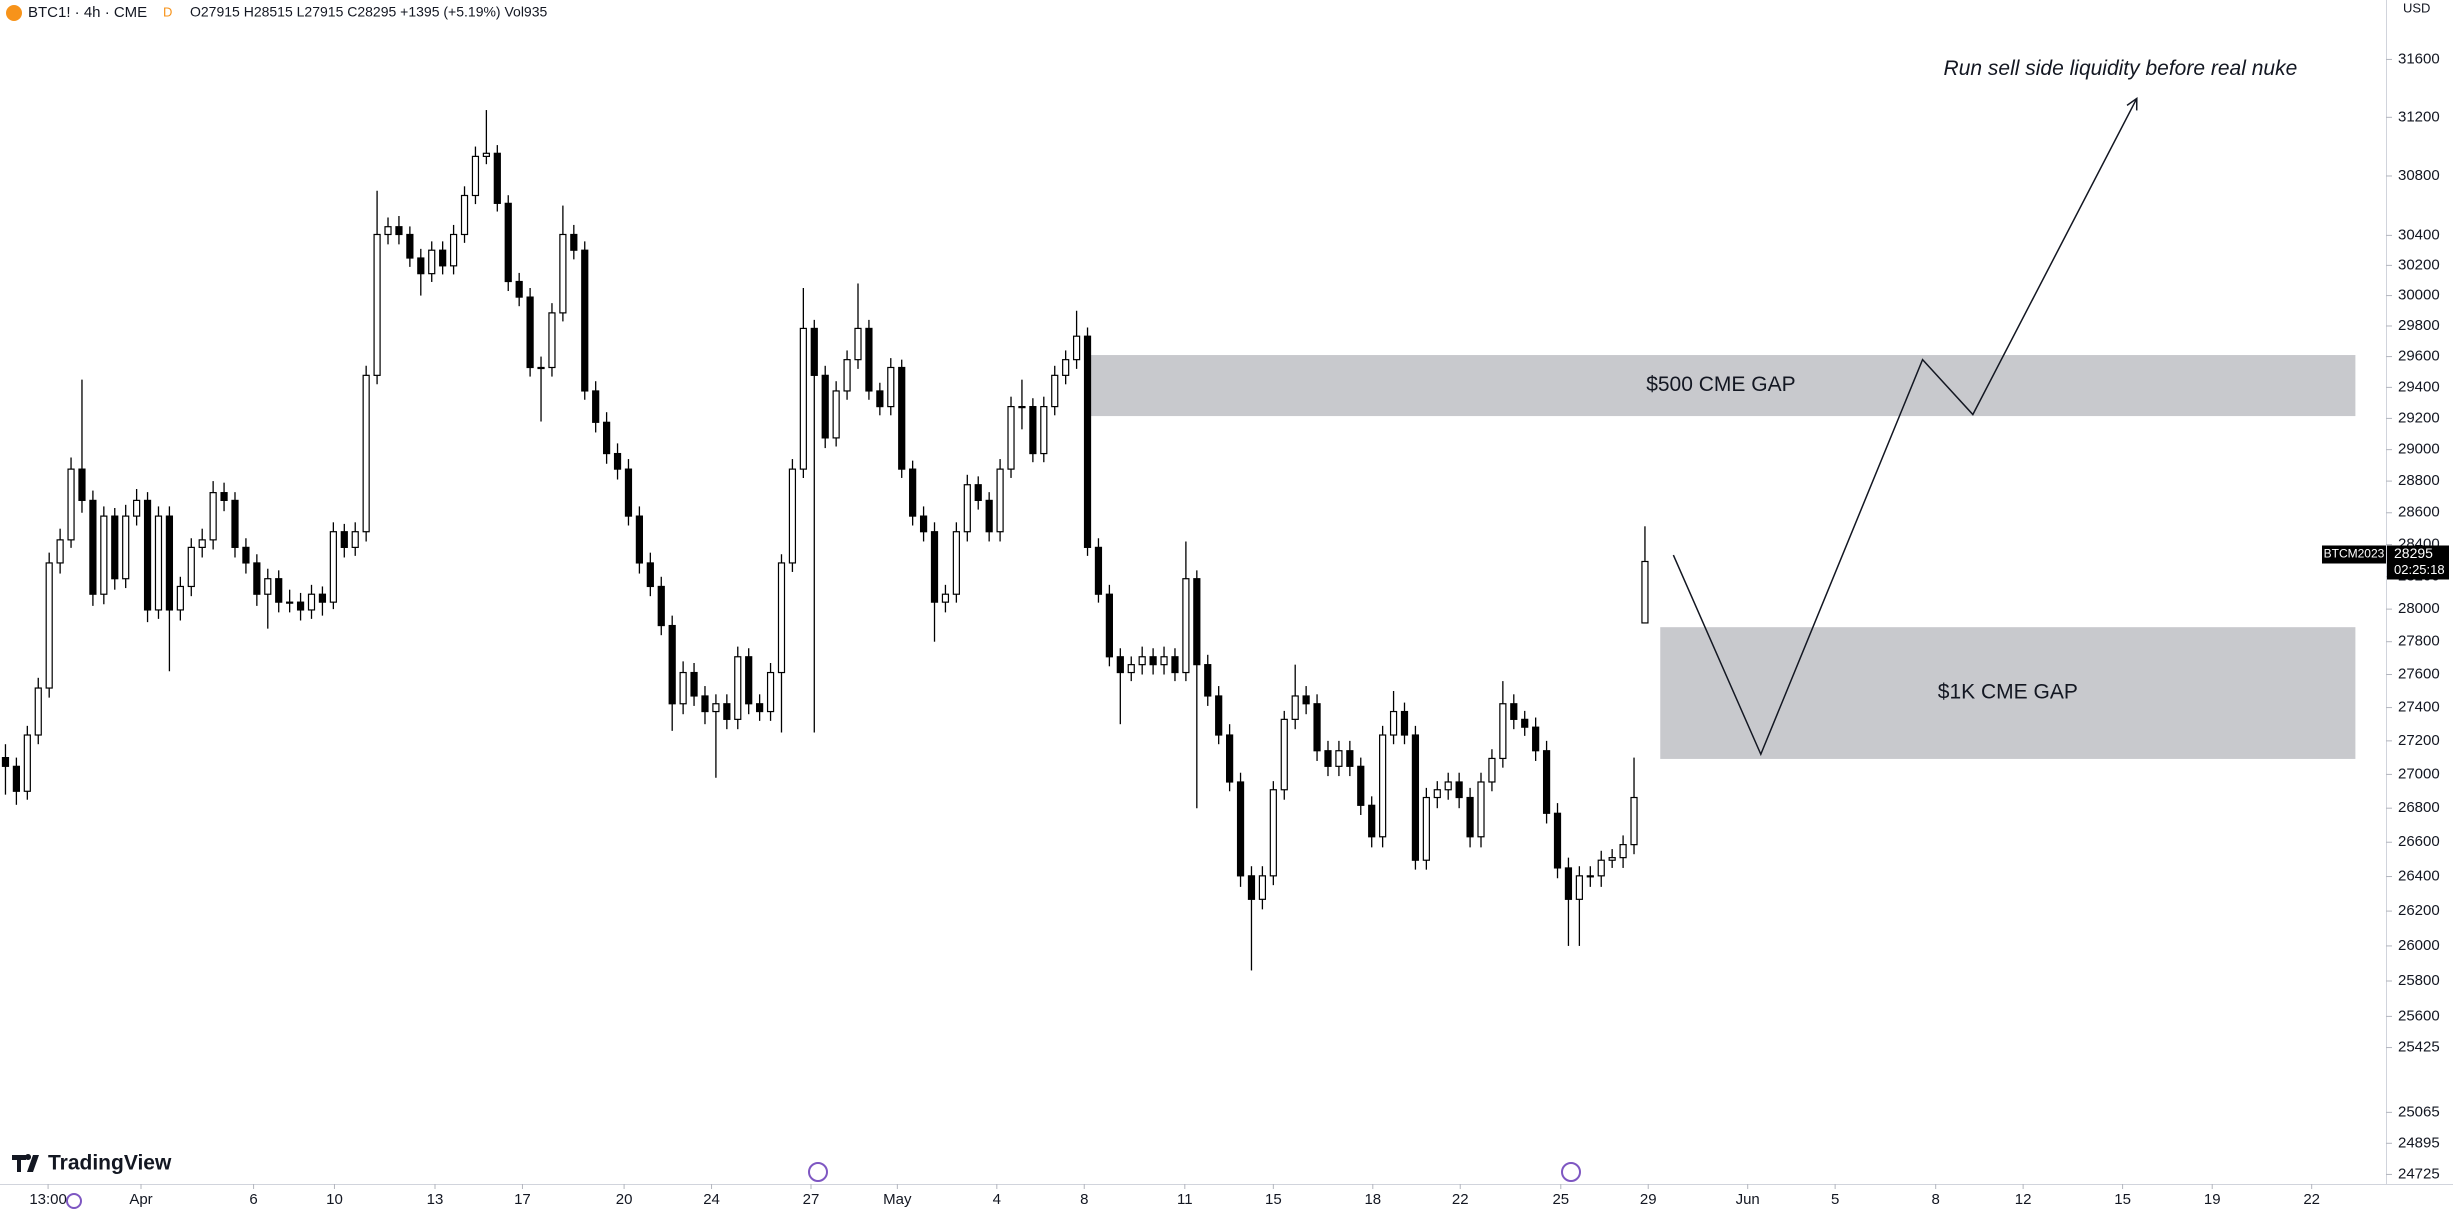 Image resolution: width=2453 pixels, height=1210 pixels. I want to click on x-tick-label: 22, so click(1460, 1199).